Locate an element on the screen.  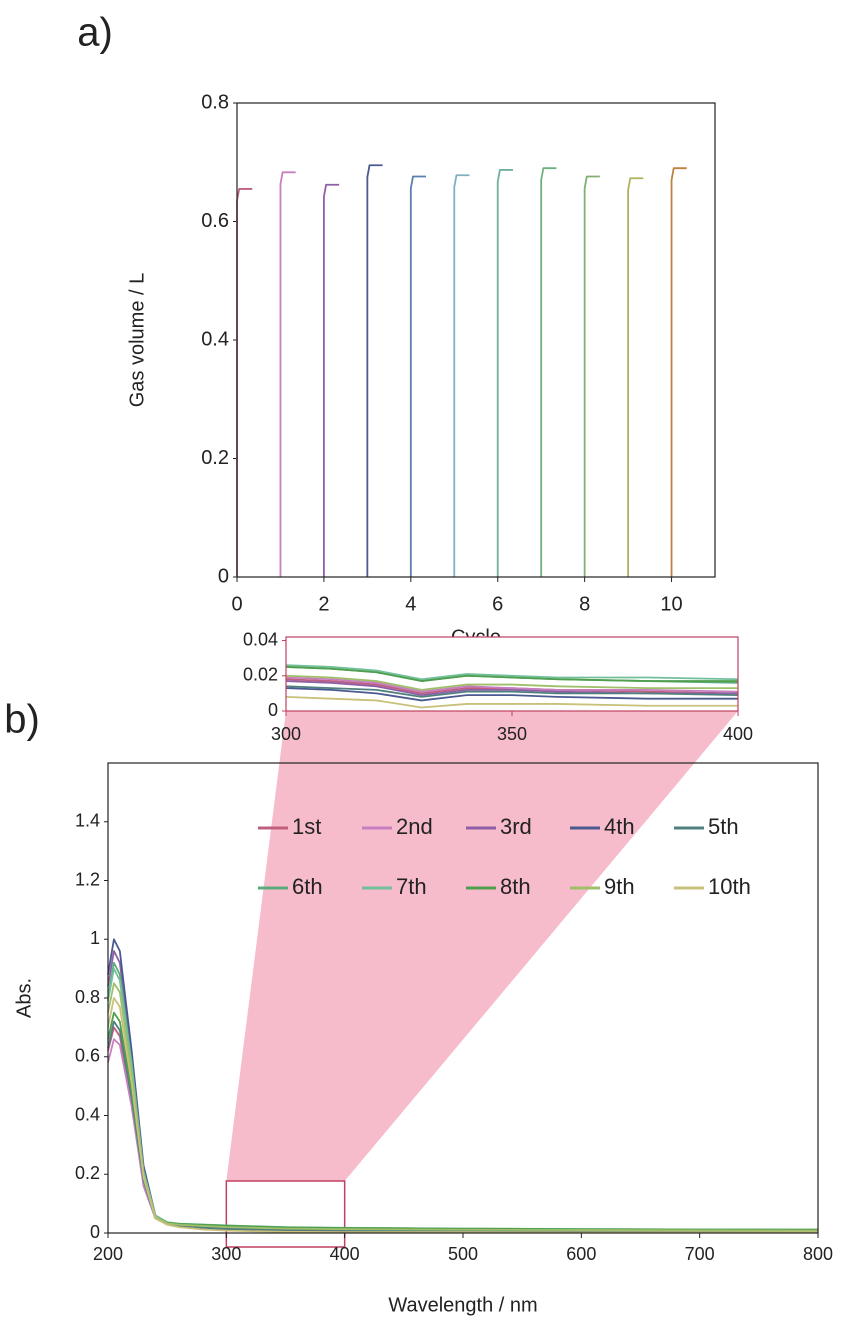
legend-label: 9th is located at coordinates (619, 886).